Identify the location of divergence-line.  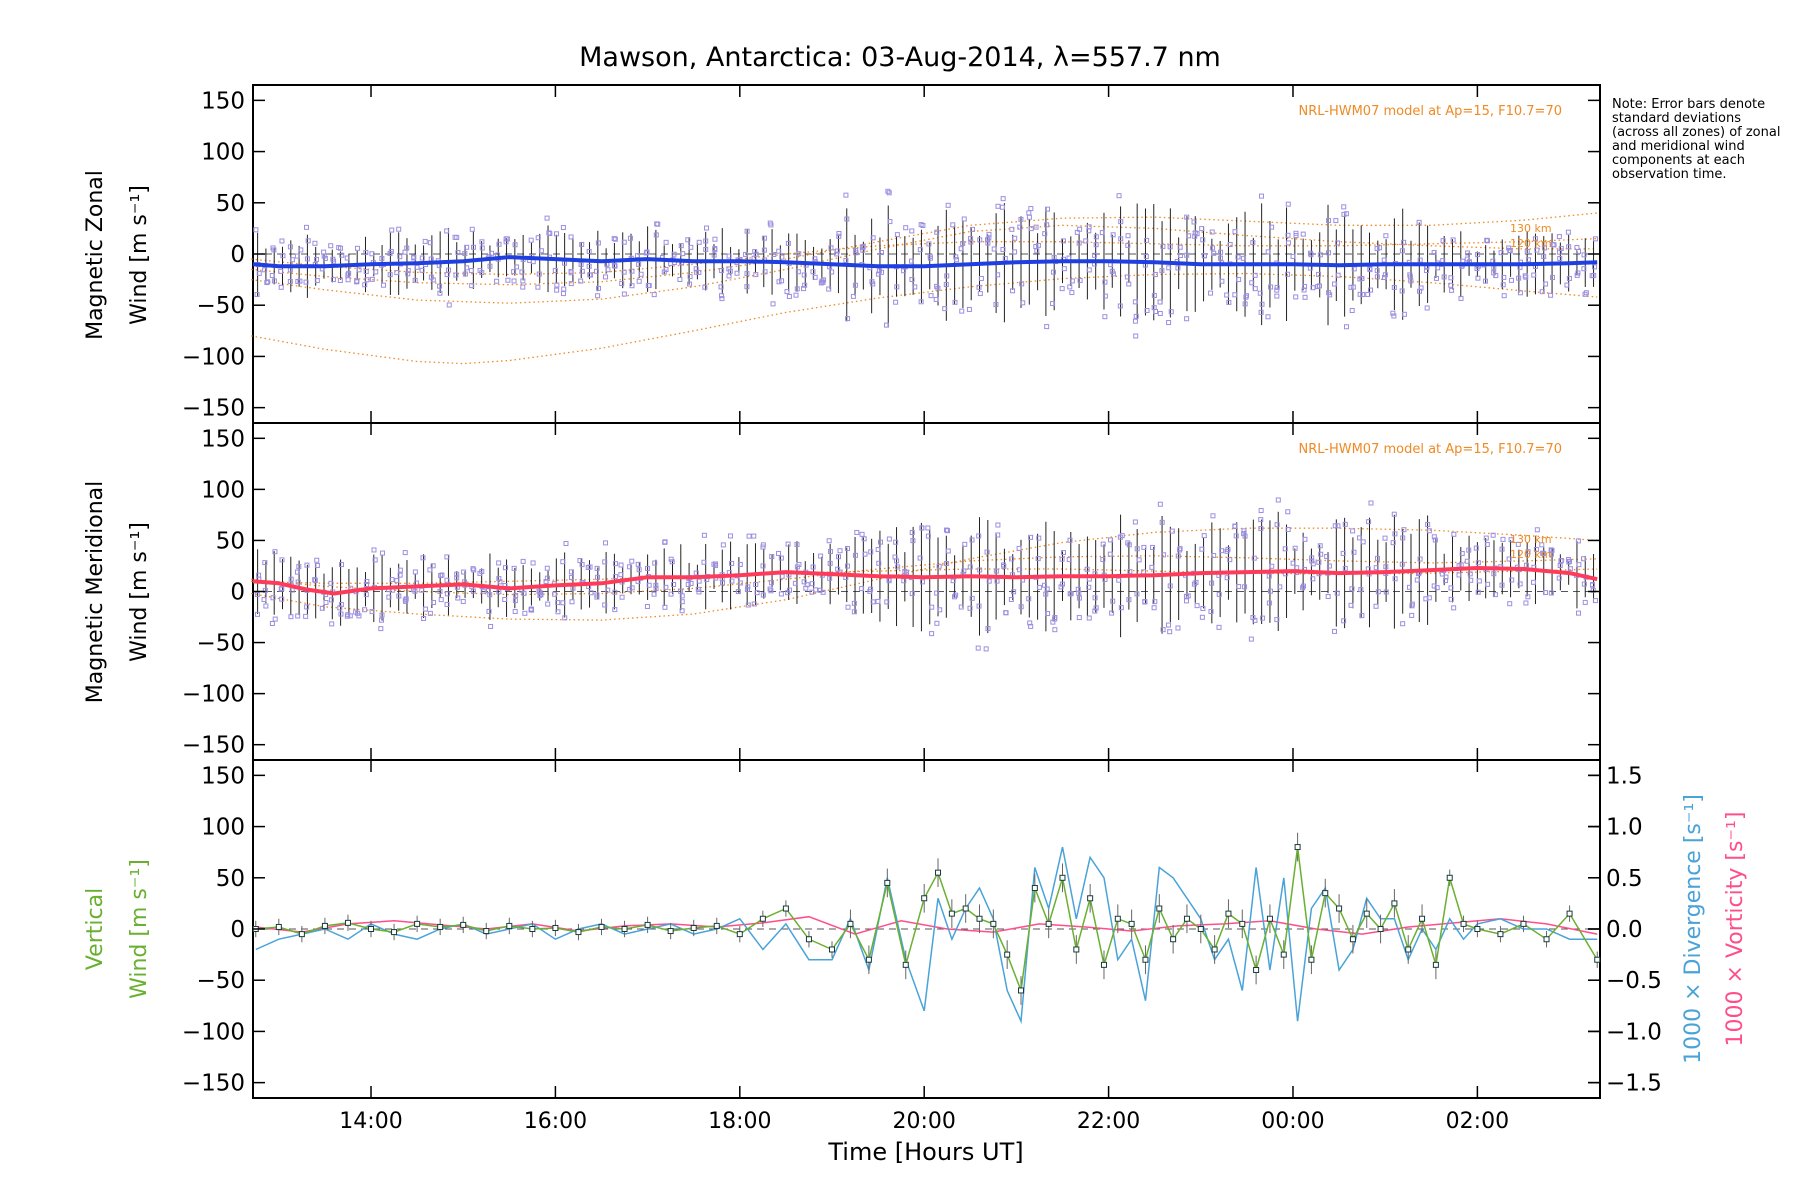
(926, 935).